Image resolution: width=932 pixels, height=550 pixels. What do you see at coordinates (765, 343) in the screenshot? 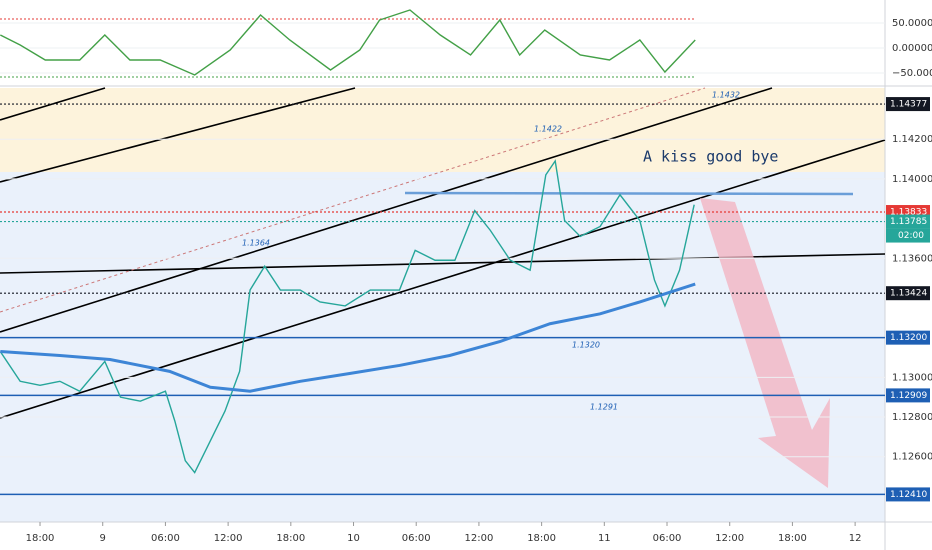
I see `down-arrow` at bounding box center [765, 343].